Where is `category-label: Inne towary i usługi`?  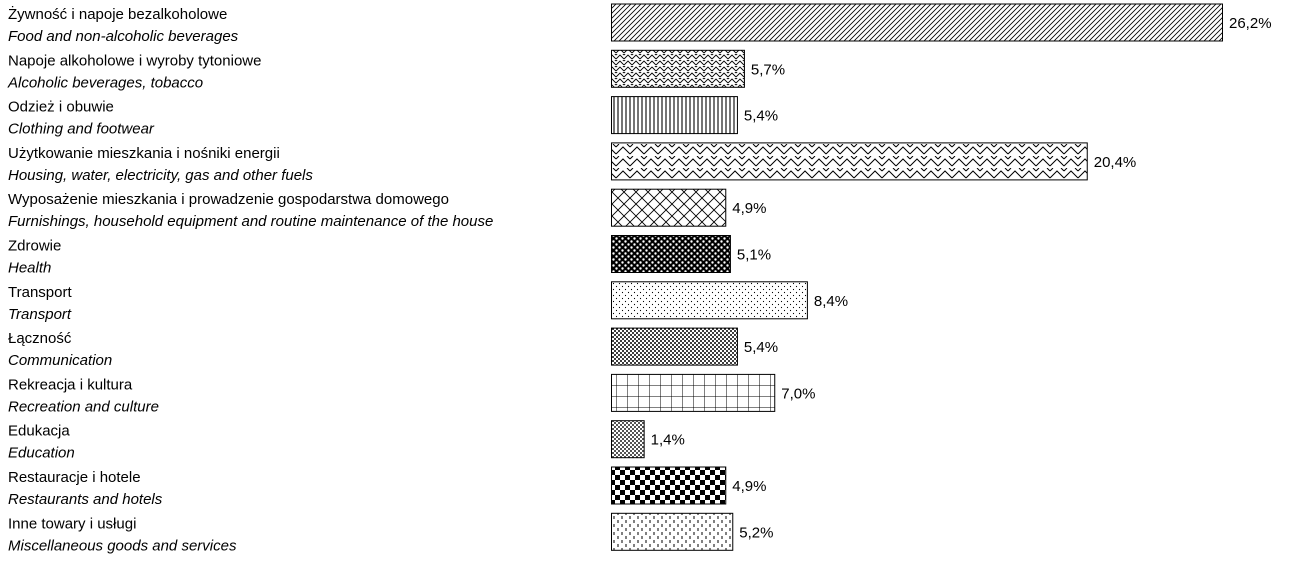
category-label: Inne towary i usługi is located at coordinates (72, 523).